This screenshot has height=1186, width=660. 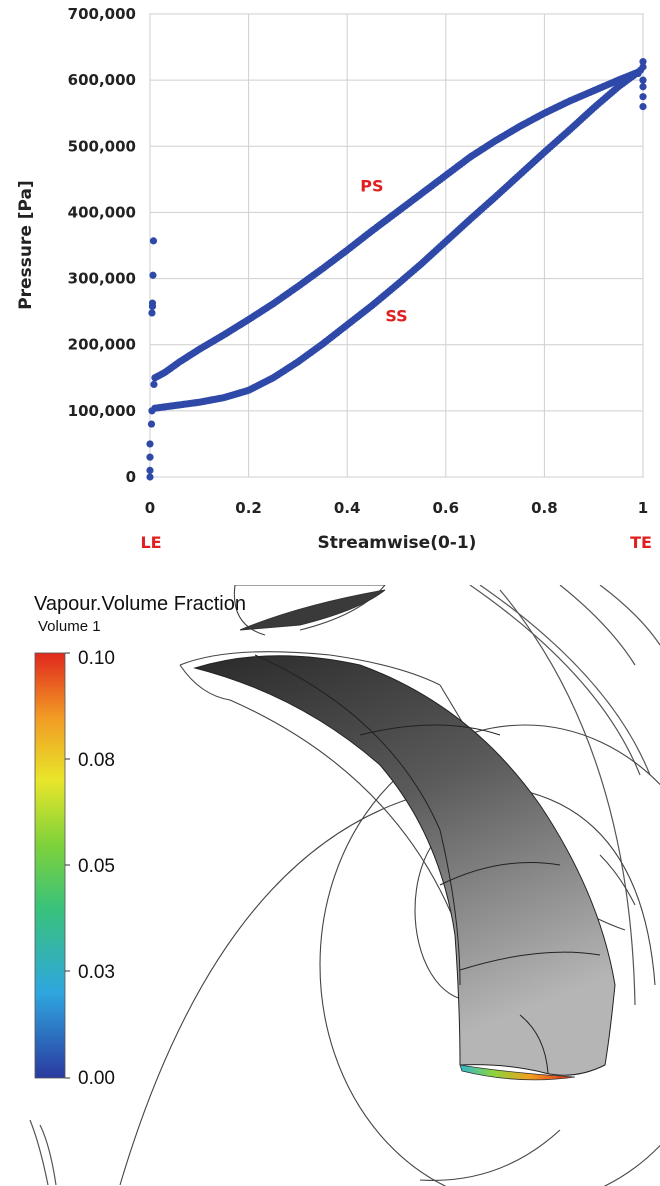 What do you see at coordinates (96, 1078) in the screenshot?
I see `colorbar-tick: 0.00` at bounding box center [96, 1078].